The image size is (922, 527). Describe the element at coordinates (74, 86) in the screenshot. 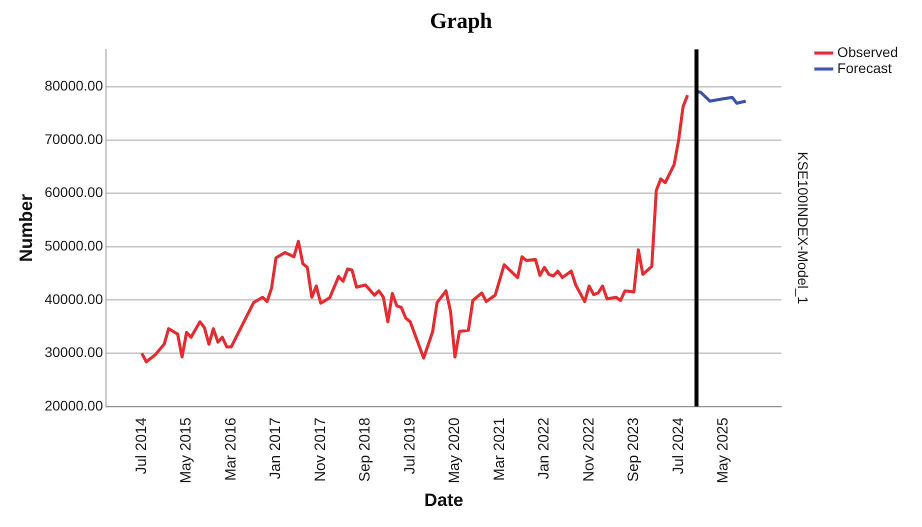

I see `y-tick-label: 80000.00` at that location.